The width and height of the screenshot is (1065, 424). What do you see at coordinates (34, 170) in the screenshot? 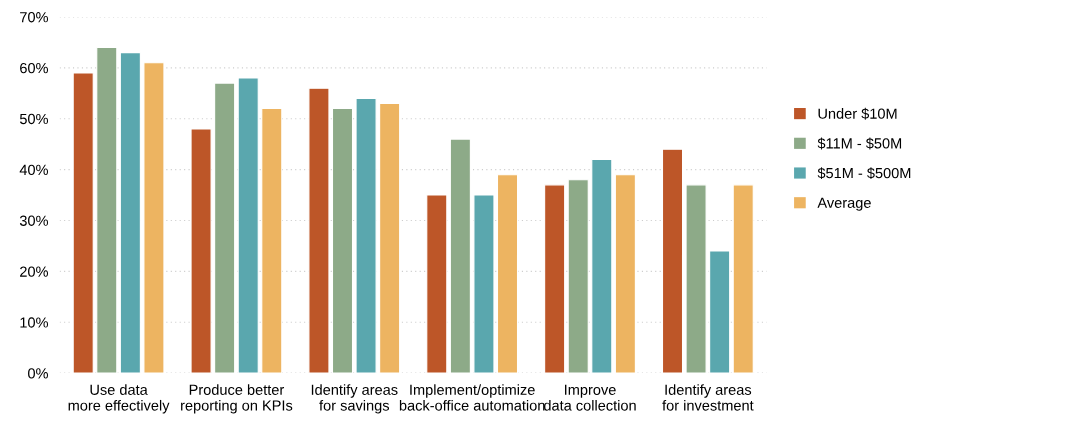
I see `y-tick-label: 40%` at bounding box center [34, 170].